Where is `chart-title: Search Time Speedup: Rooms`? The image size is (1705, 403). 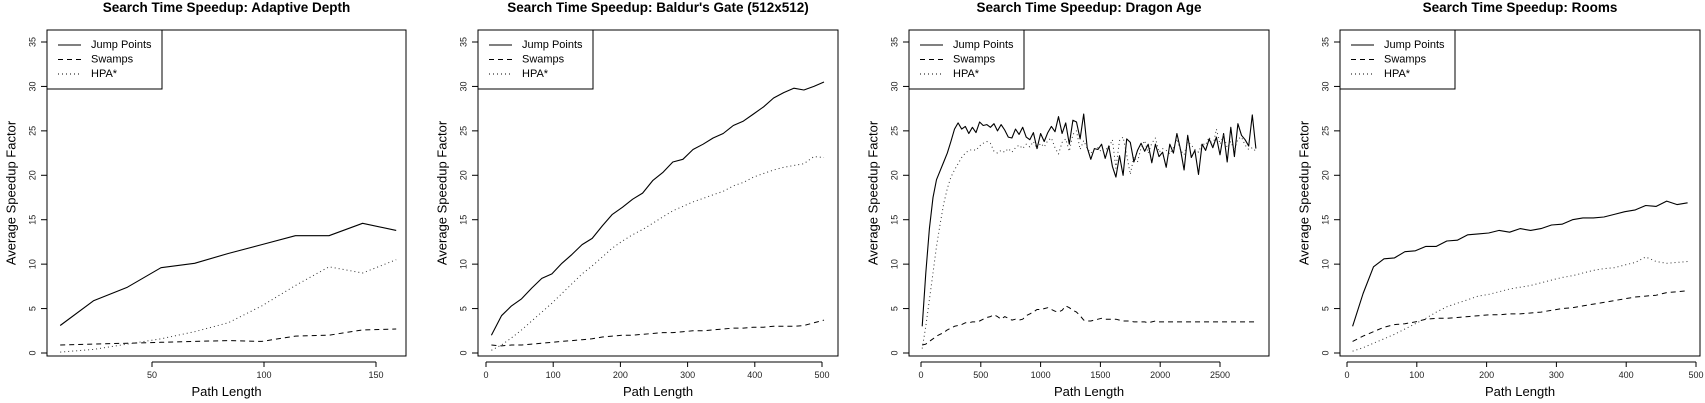
chart-title: Search Time Speedup: Rooms is located at coordinates (1520, 7).